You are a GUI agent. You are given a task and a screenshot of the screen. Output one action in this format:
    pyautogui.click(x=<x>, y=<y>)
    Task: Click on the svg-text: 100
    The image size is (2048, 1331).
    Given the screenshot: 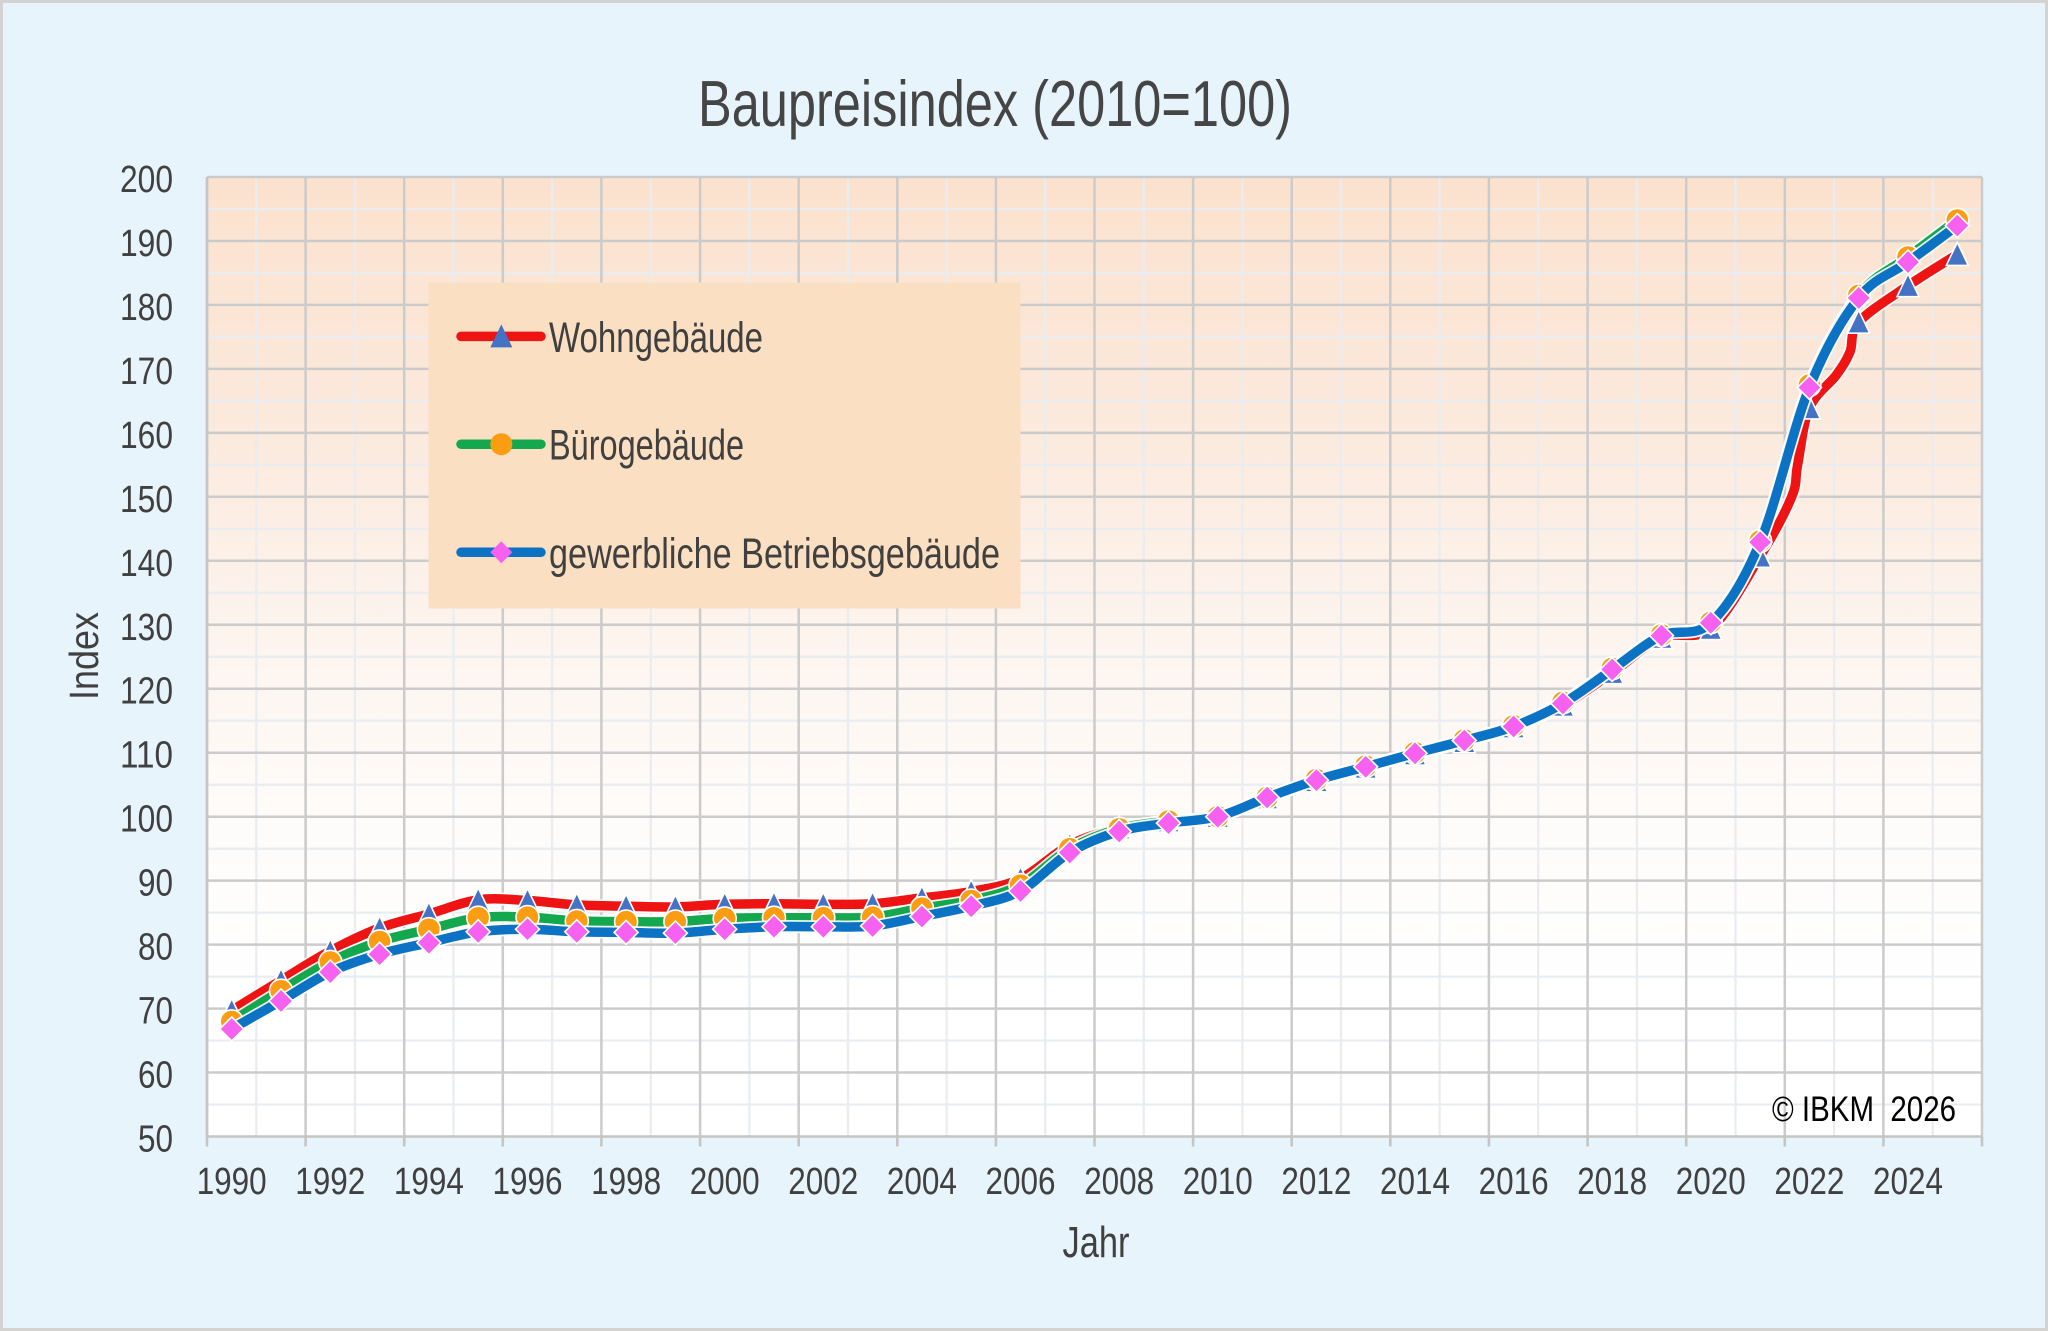 What is the action you would take?
    pyautogui.click(x=146, y=820)
    